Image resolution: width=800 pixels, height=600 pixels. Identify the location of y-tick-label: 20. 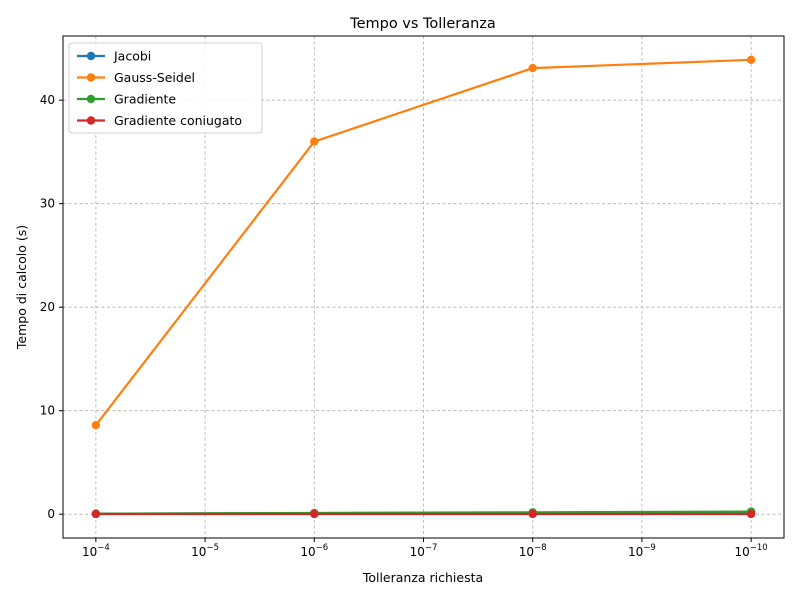
(47, 307).